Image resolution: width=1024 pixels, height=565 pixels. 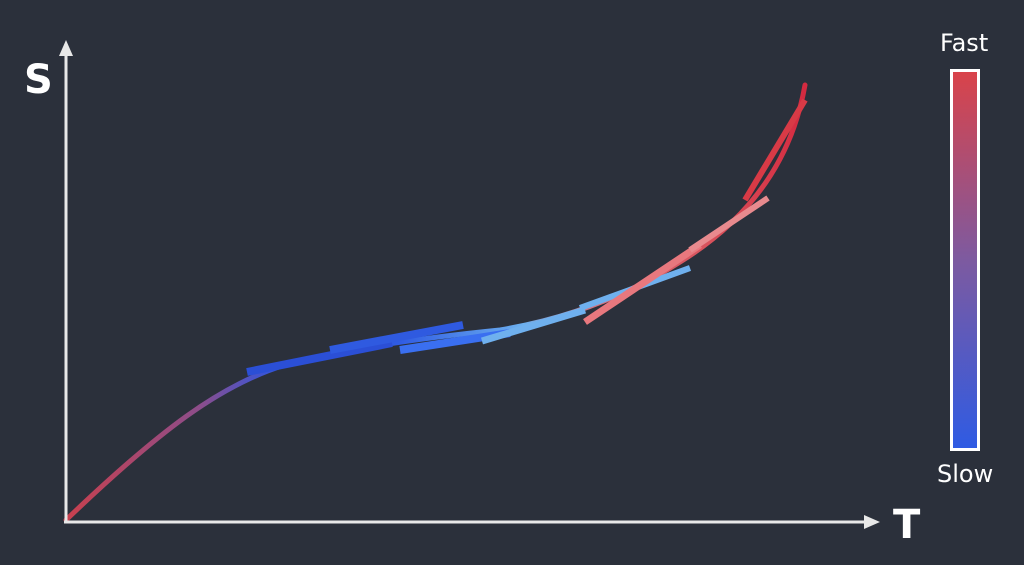 What do you see at coordinates (319, 357) in the screenshot?
I see `tangent-line-slow-left` at bounding box center [319, 357].